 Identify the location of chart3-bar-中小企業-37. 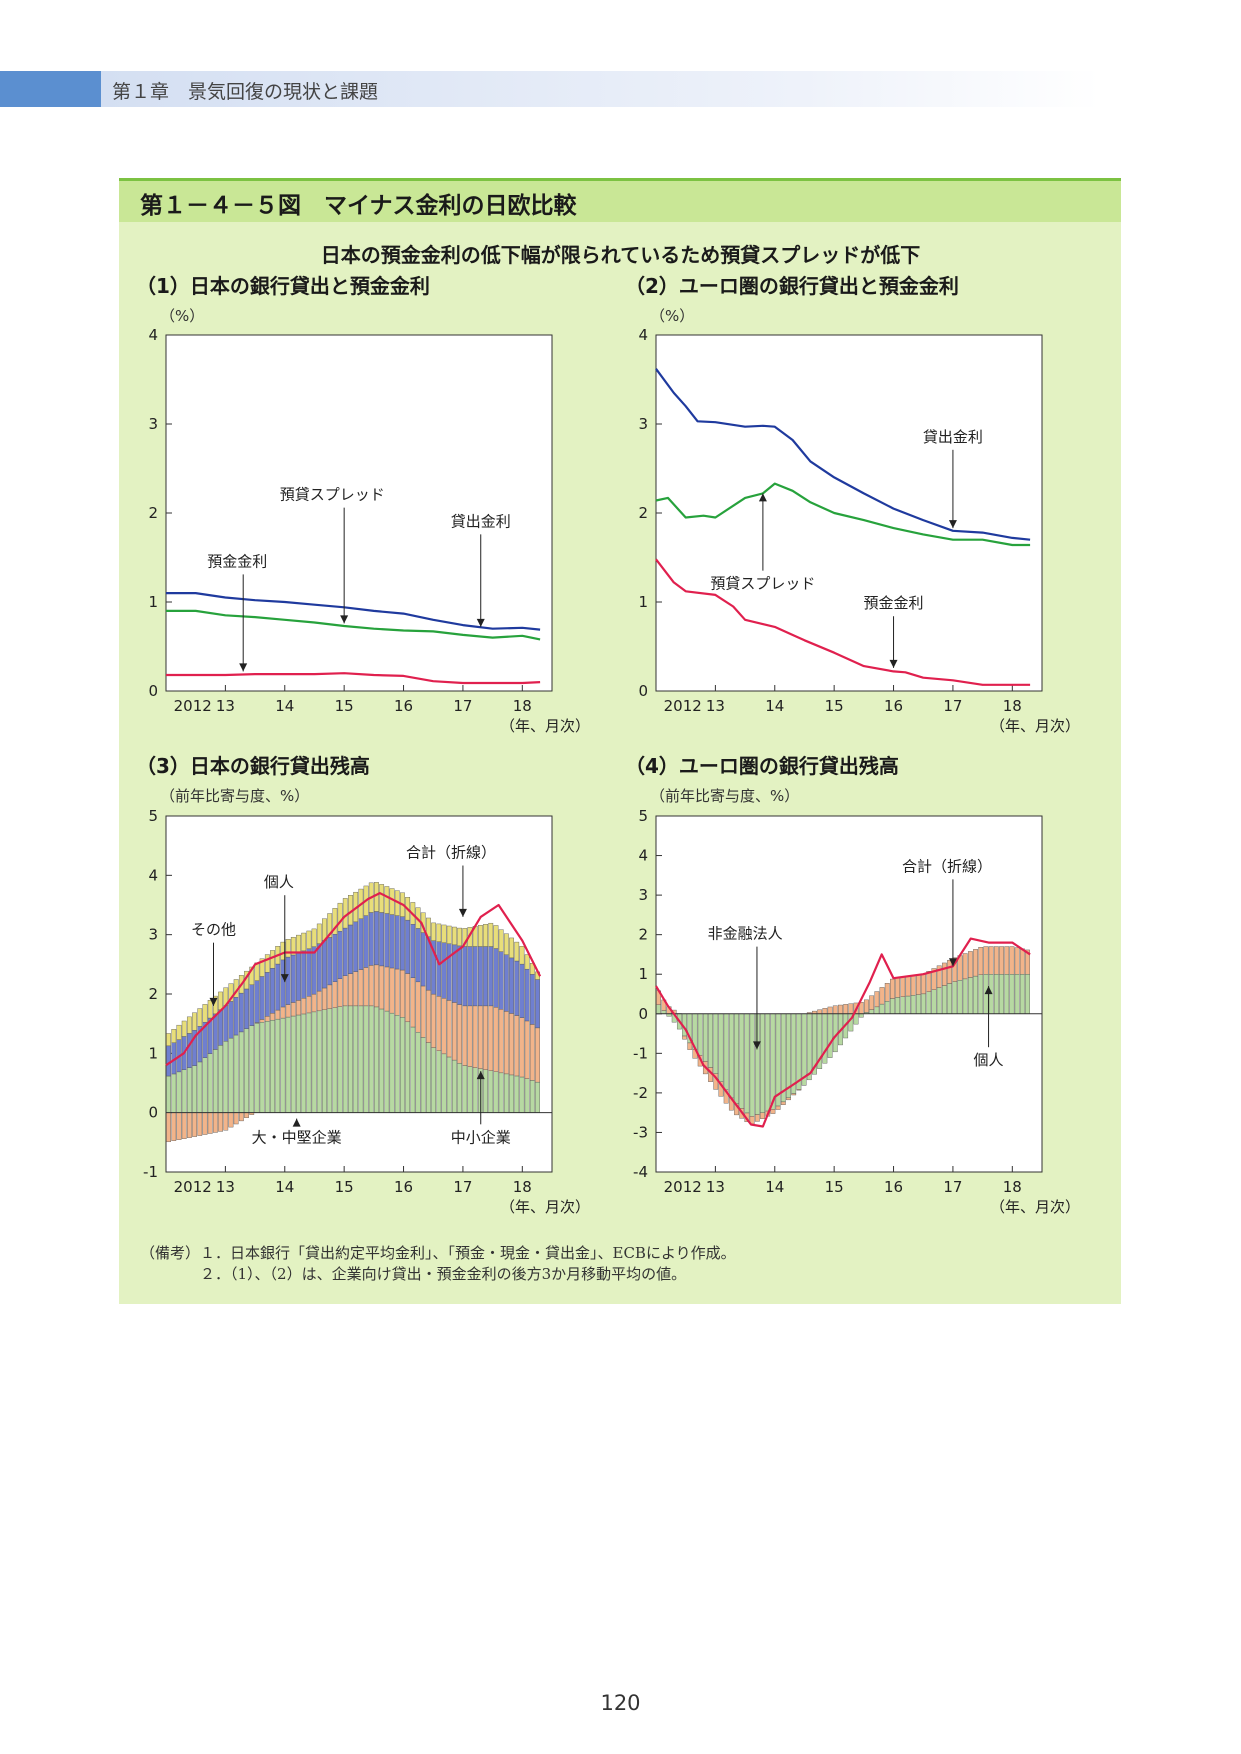
(361, 988).